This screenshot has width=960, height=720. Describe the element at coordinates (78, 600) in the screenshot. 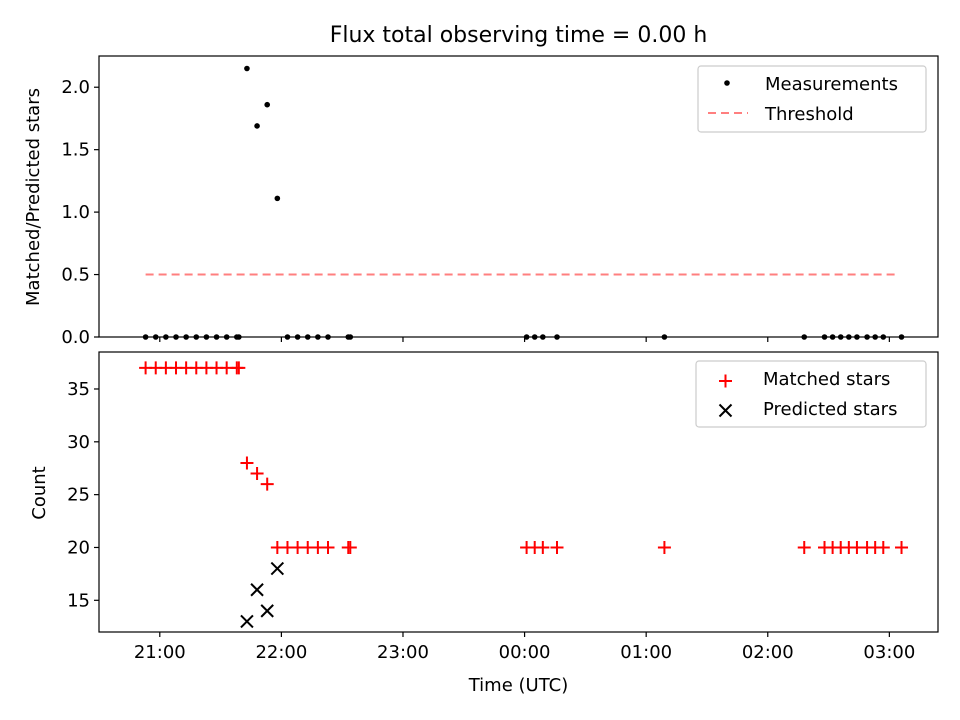

I see `bottom-y-tick-label: 15` at that location.